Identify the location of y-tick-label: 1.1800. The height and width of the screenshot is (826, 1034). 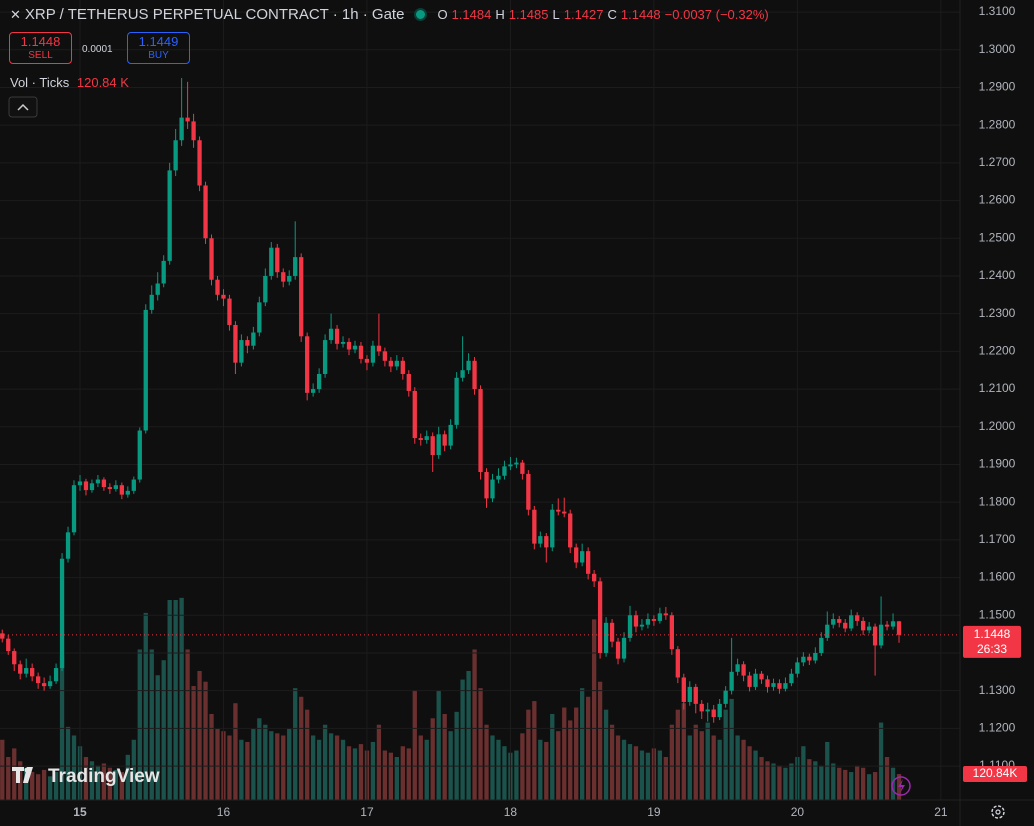
(997, 501).